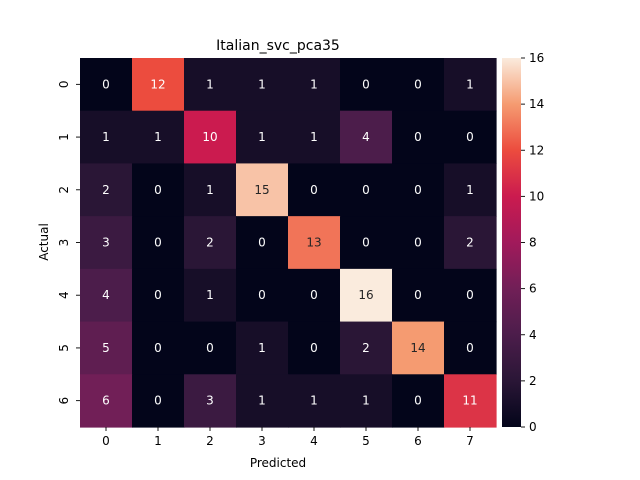 The height and width of the screenshot is (480, 640). I want to click on colorbar-tick-label: 4, so click(533, 335).